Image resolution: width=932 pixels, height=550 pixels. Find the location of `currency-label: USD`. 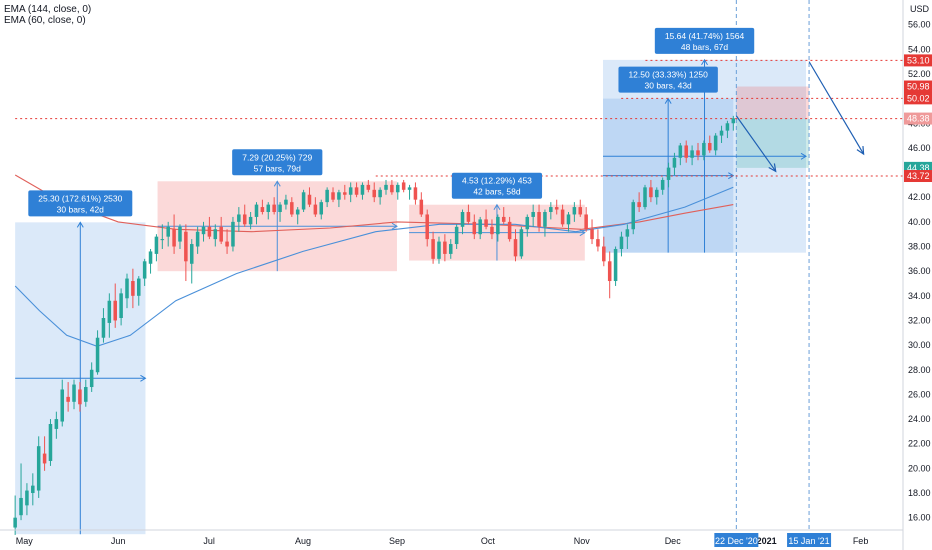

currency-label: USD is located at coordinates (920, 9).